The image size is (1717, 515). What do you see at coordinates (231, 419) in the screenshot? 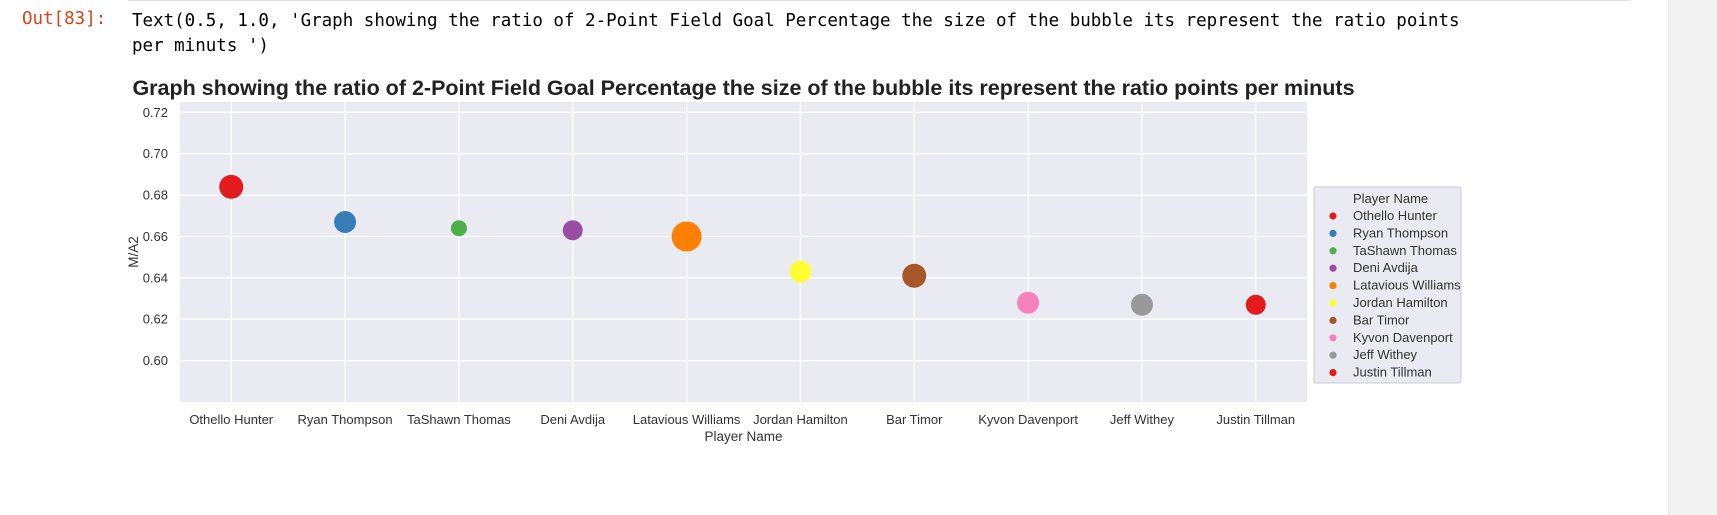
I see `x-tick-label: Othello Hunter` at bounding box center [231, 419].